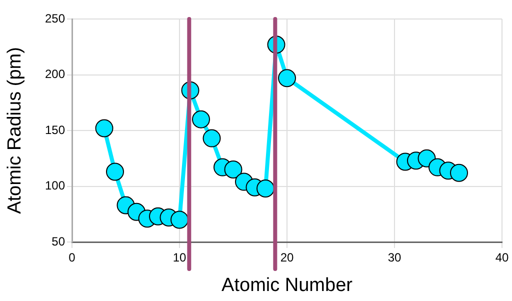 The height and width of the screenshot is (301, 512). I want to click on x-tick-label: 10, so click(179, 257).